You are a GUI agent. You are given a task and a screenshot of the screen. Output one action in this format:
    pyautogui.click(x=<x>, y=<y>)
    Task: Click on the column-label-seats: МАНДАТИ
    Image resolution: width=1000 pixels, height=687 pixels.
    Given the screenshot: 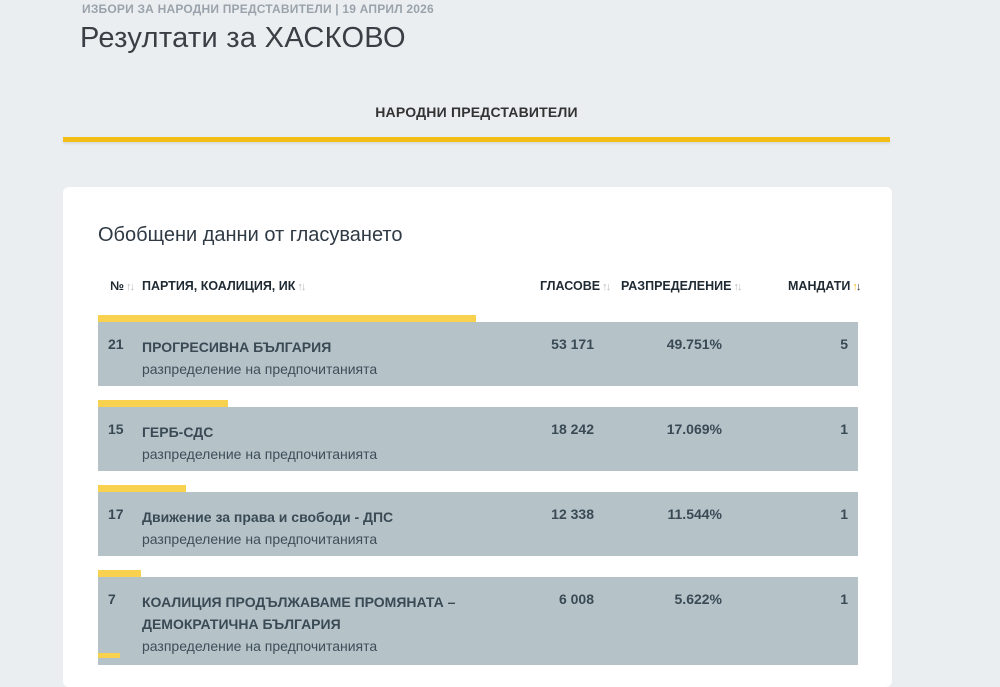 What is the action you would take?
    pyautogui.click(x=819, y=286)
    